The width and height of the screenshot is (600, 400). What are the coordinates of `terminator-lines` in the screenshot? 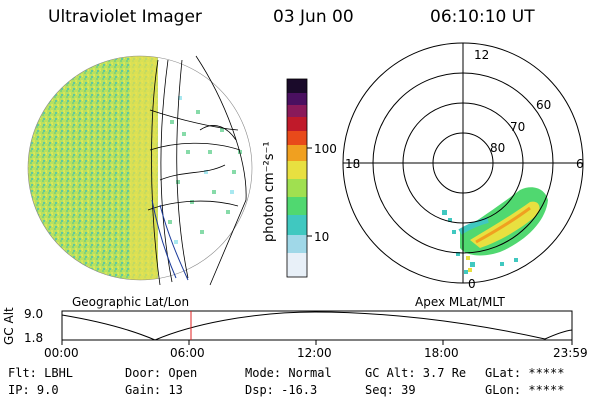 It's located at (170, 240).